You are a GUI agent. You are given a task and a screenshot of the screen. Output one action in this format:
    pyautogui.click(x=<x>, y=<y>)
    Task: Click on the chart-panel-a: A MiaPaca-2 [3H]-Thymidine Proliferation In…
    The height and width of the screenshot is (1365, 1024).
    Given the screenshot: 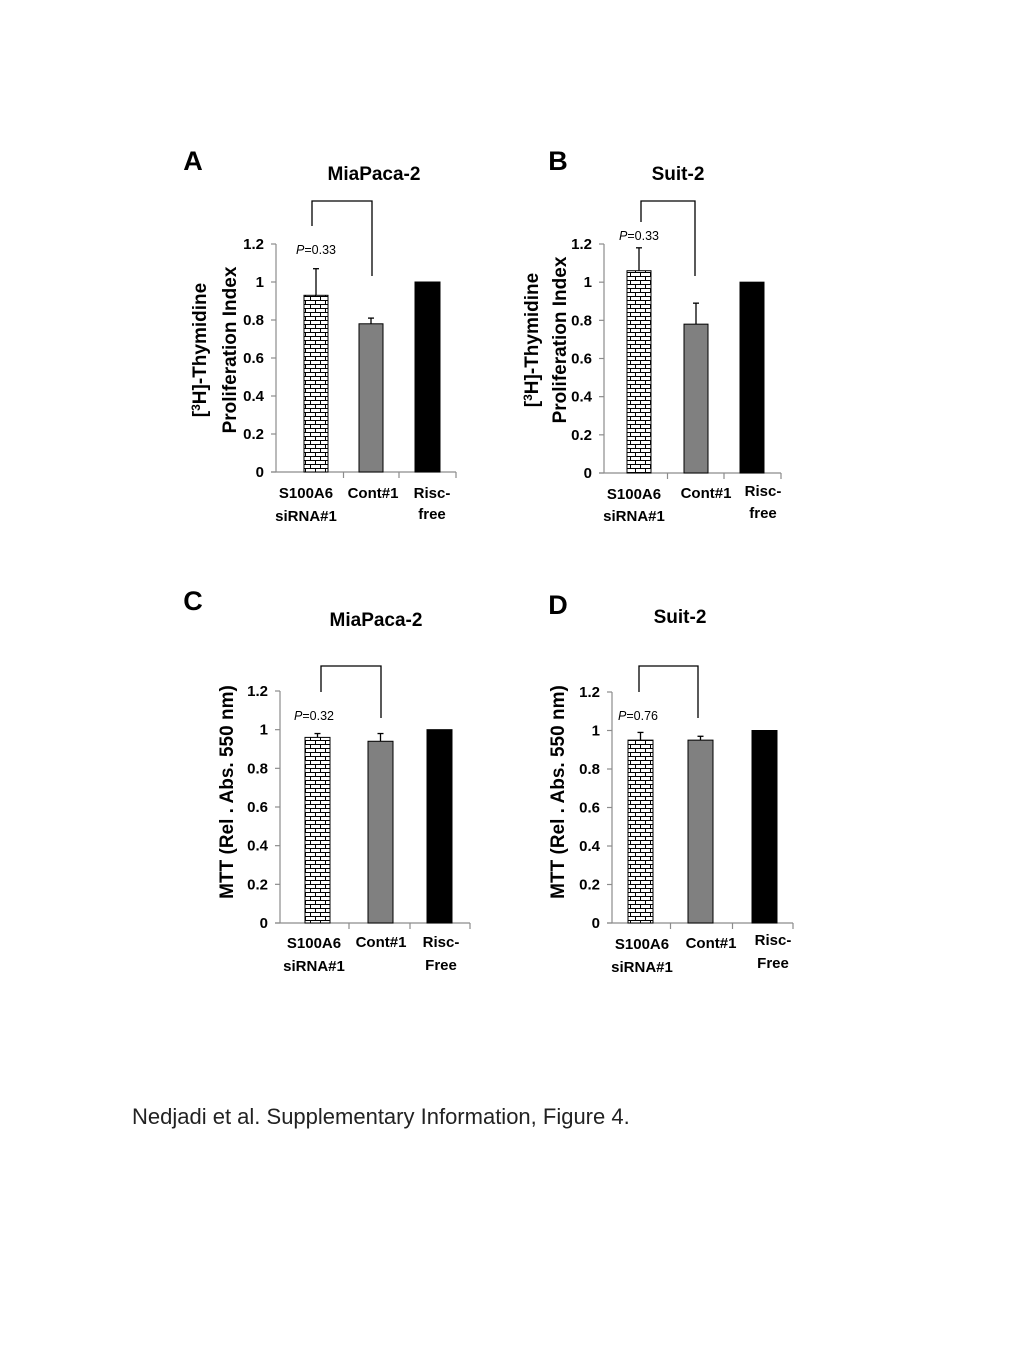 What is the action you would take?
    pyautogui.click(x=320, y=335)
    